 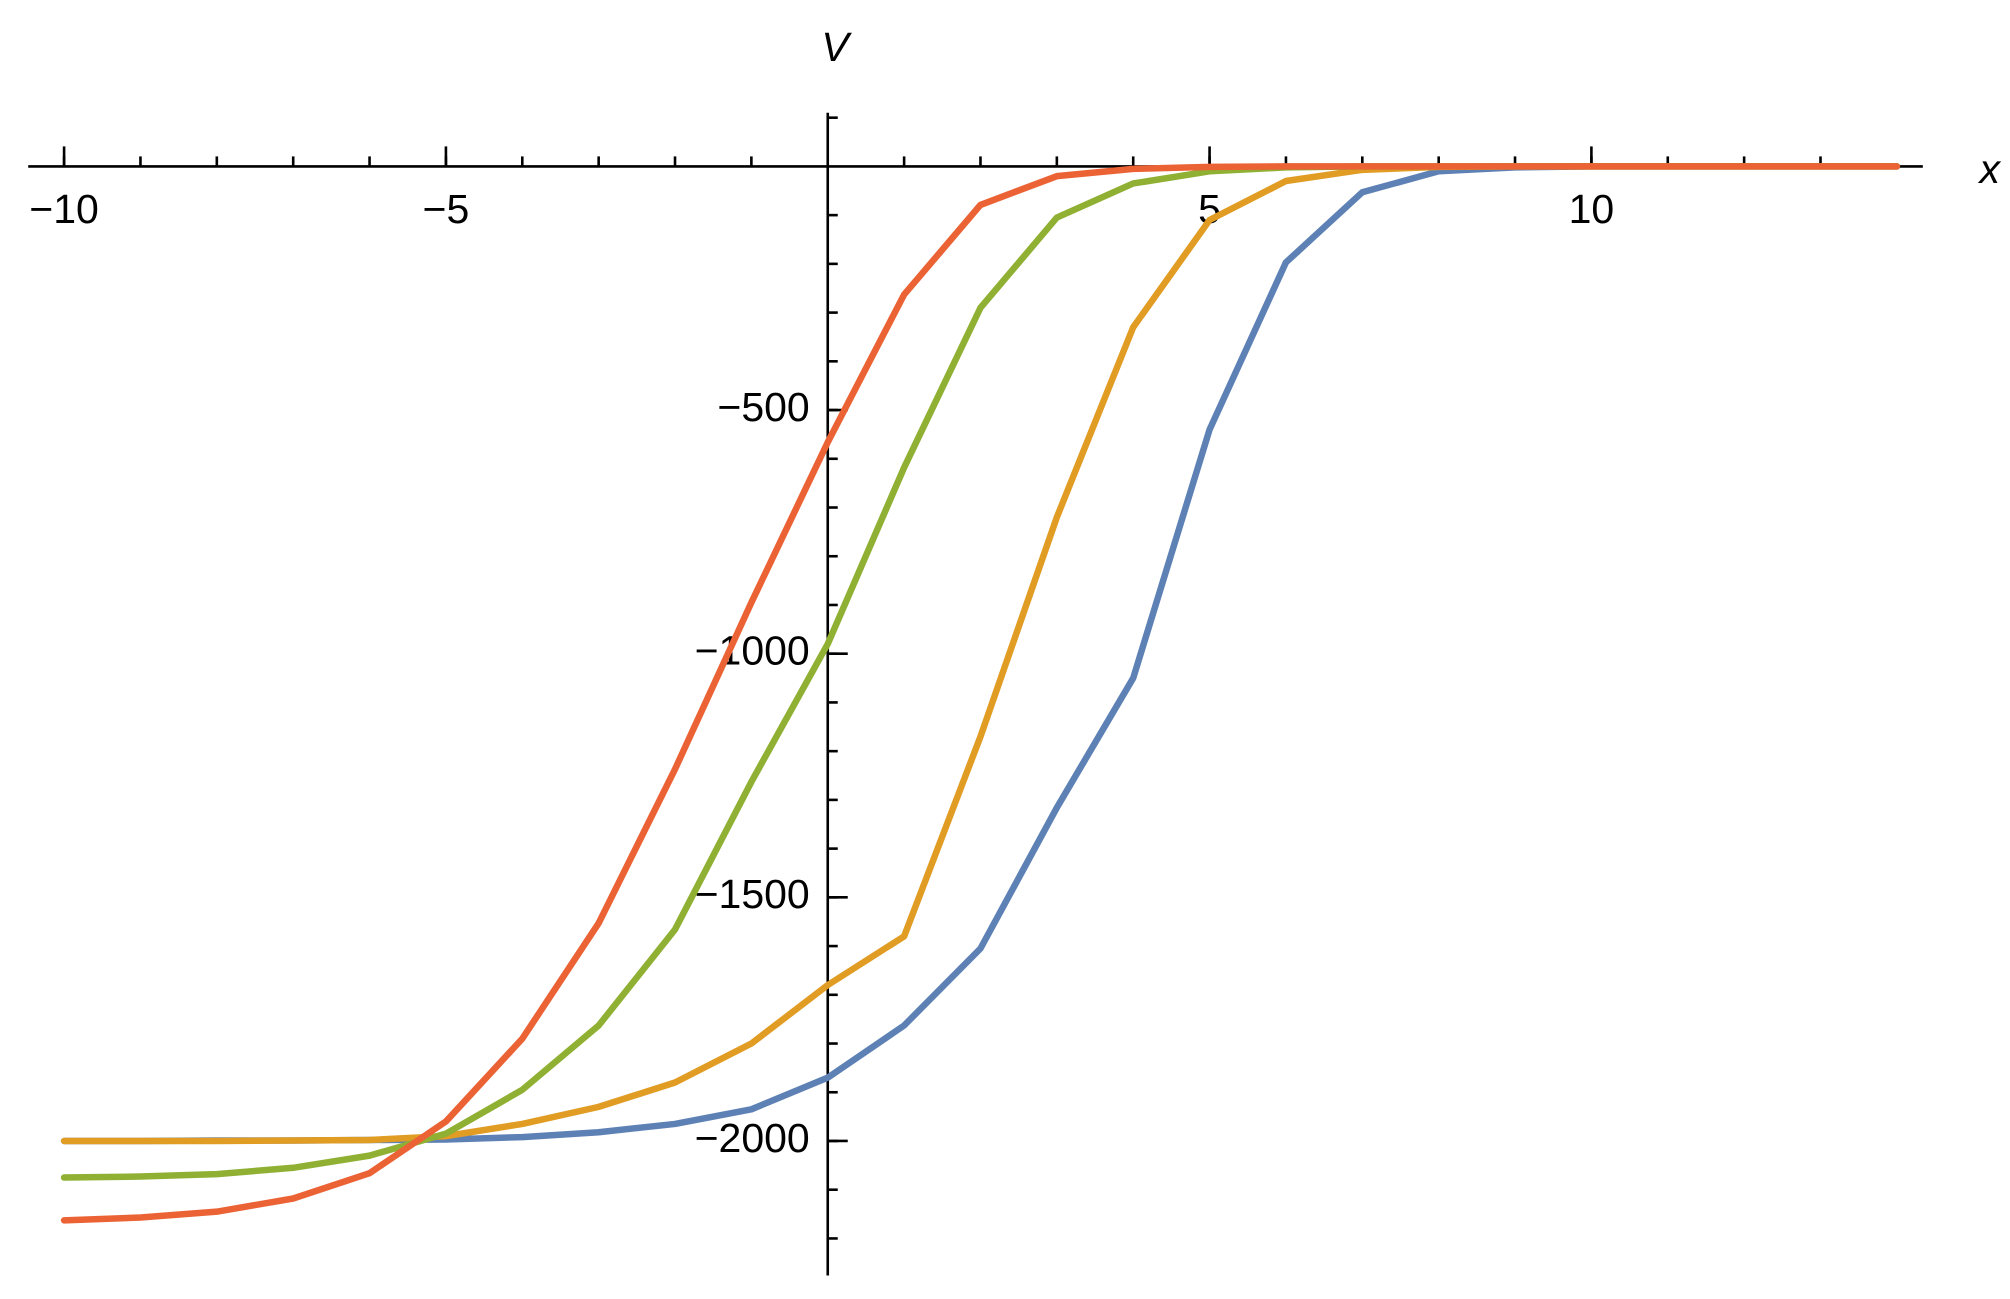 What do you see at coordinates (752, 1138) in the screenshot?
I see `y-tick-label: −2000` at bounding box center [752, 1138].